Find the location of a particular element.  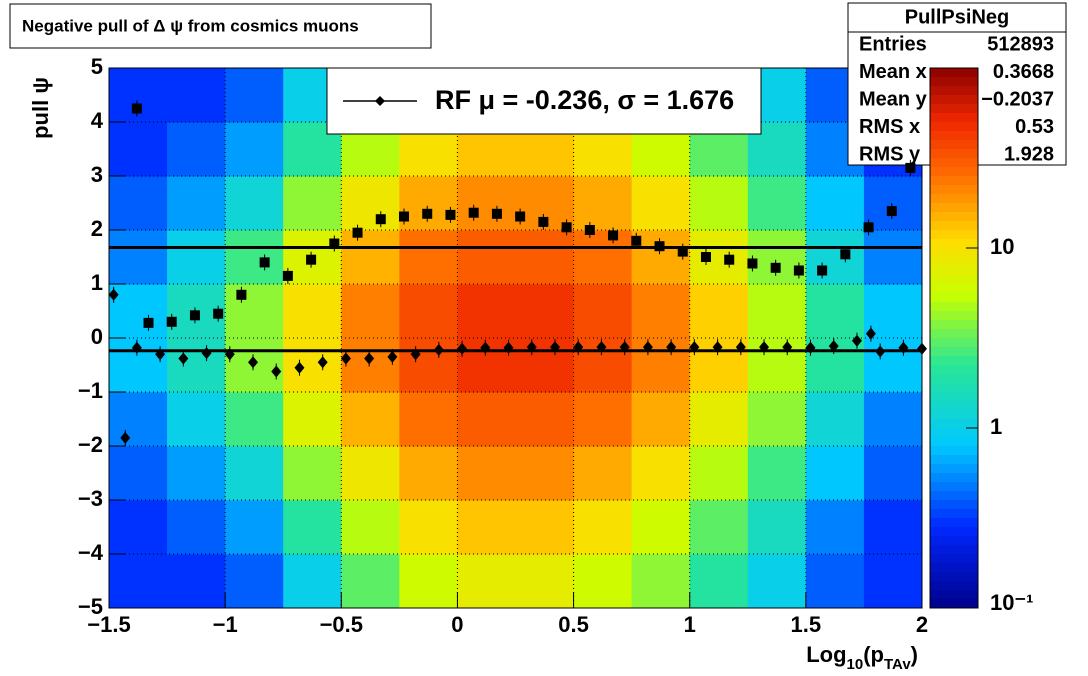

x-axis-title: Log10(pTAv) is located at coordinates (862, 657).